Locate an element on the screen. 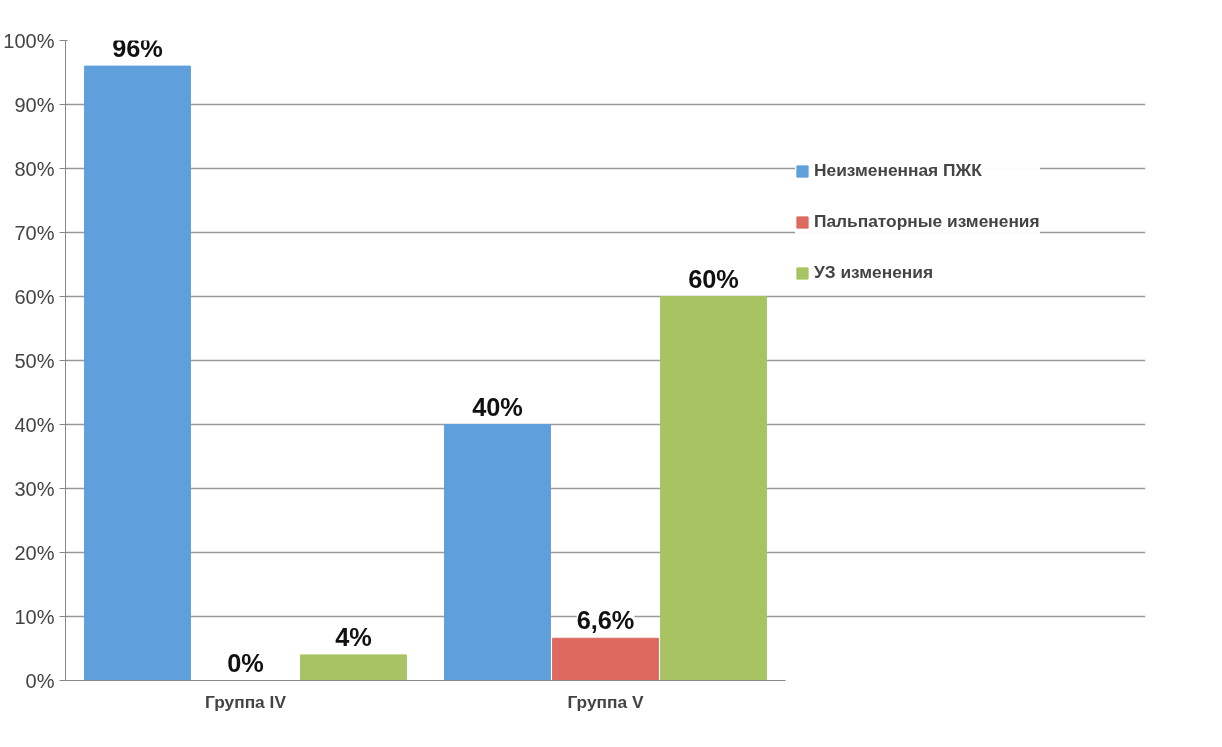 The width and height of the screenshot is (1222, 747). y-tick-label: 0% is located at coordinates (40, 680).